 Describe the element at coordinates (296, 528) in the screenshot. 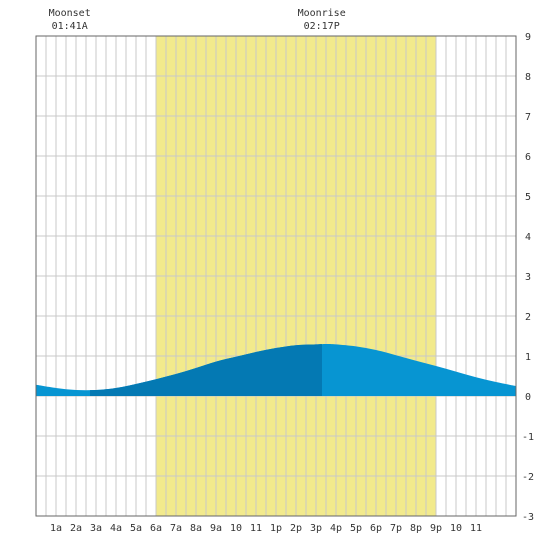

I see `x-tick-label: 2p` at that location.